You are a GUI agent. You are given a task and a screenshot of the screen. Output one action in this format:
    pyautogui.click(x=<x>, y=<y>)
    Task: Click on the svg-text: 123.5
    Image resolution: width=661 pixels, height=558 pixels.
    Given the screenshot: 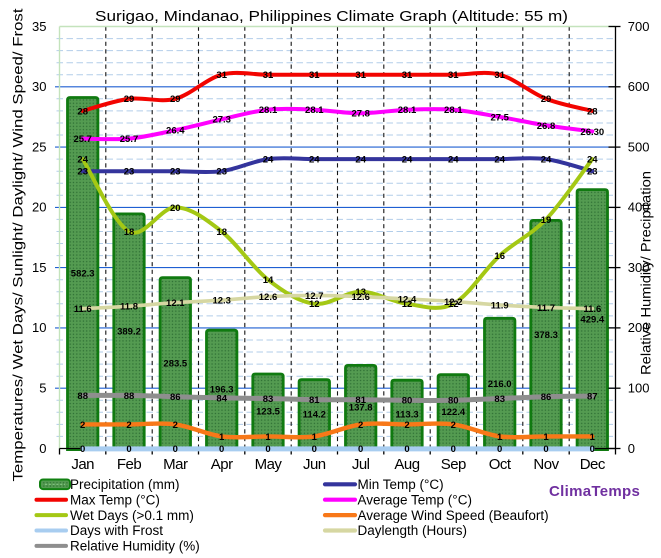 What is the action you would take?
    pyautogui.click(x=268, y=412)
    